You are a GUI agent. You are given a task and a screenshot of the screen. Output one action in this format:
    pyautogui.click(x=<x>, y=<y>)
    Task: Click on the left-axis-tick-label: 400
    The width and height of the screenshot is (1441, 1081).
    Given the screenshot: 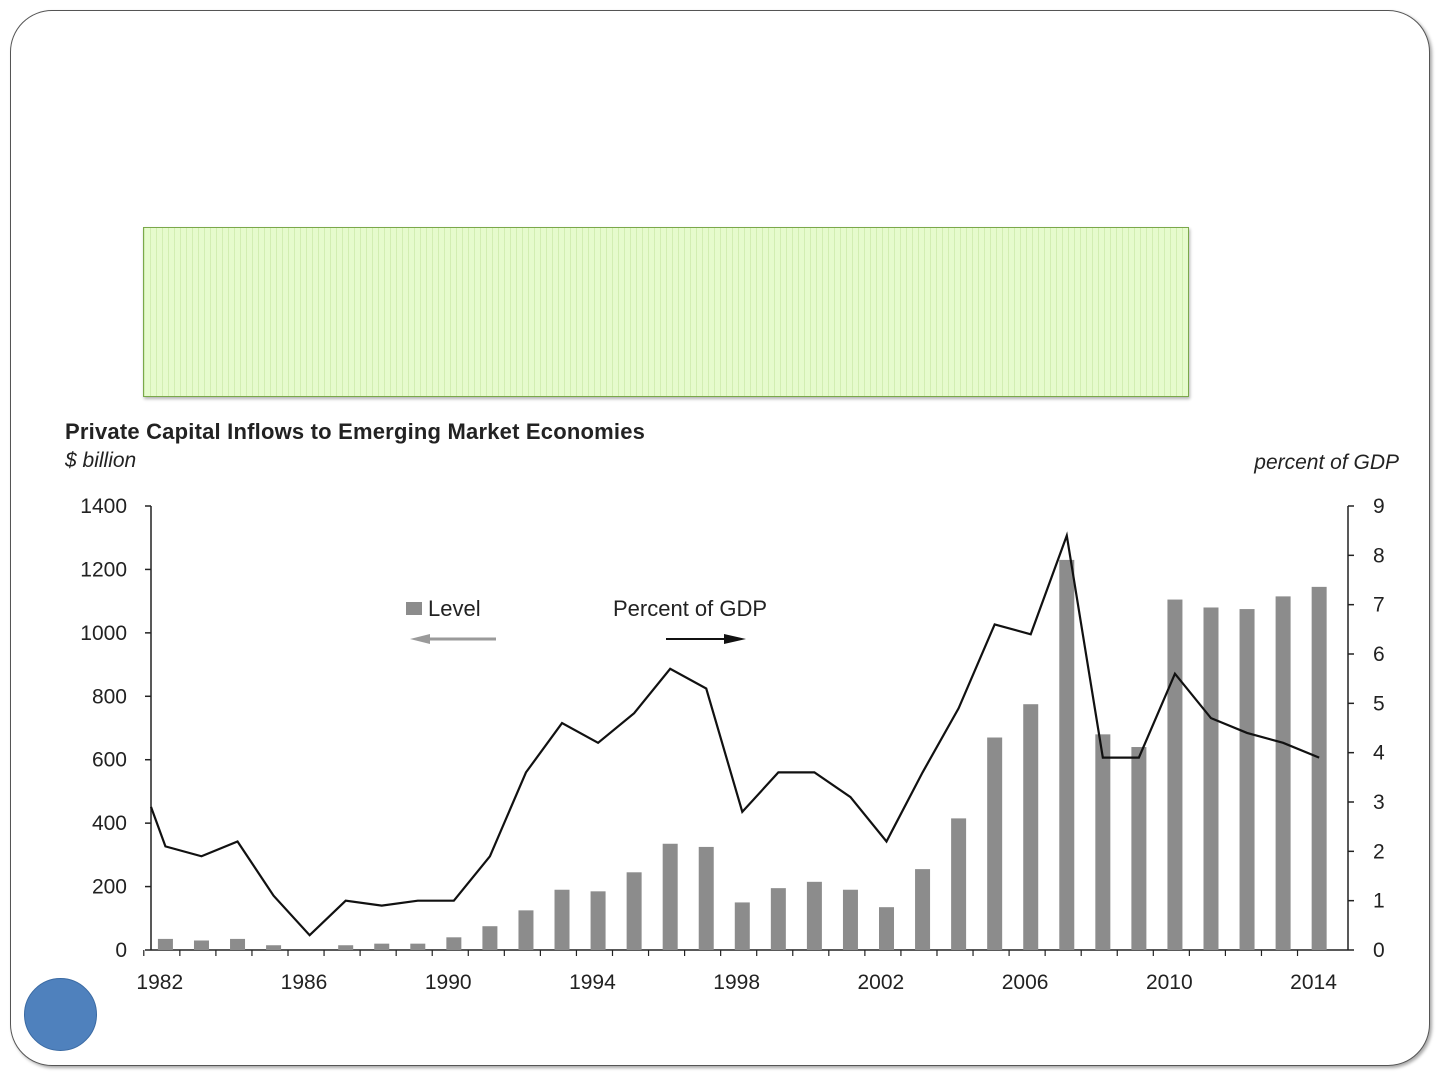 What is the action you would take?
    pyautogui.click(x=109, y=823)
    